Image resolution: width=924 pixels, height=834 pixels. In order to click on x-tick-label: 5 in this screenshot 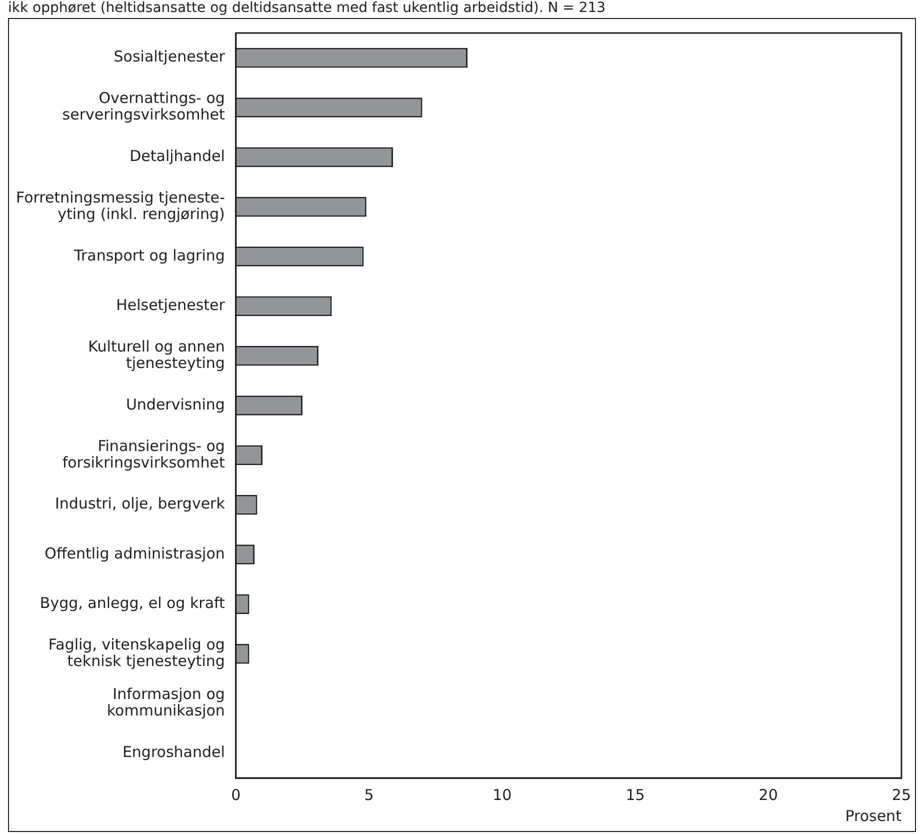, I will do `click(369, 795)`.